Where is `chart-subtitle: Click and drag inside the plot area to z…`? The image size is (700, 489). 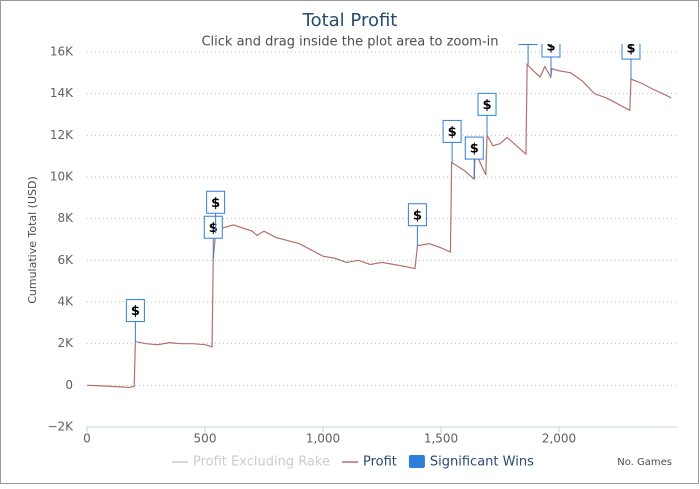 chart-subtitle: Click and drag inside the plot area to z… is located at coordinates (349, 42).